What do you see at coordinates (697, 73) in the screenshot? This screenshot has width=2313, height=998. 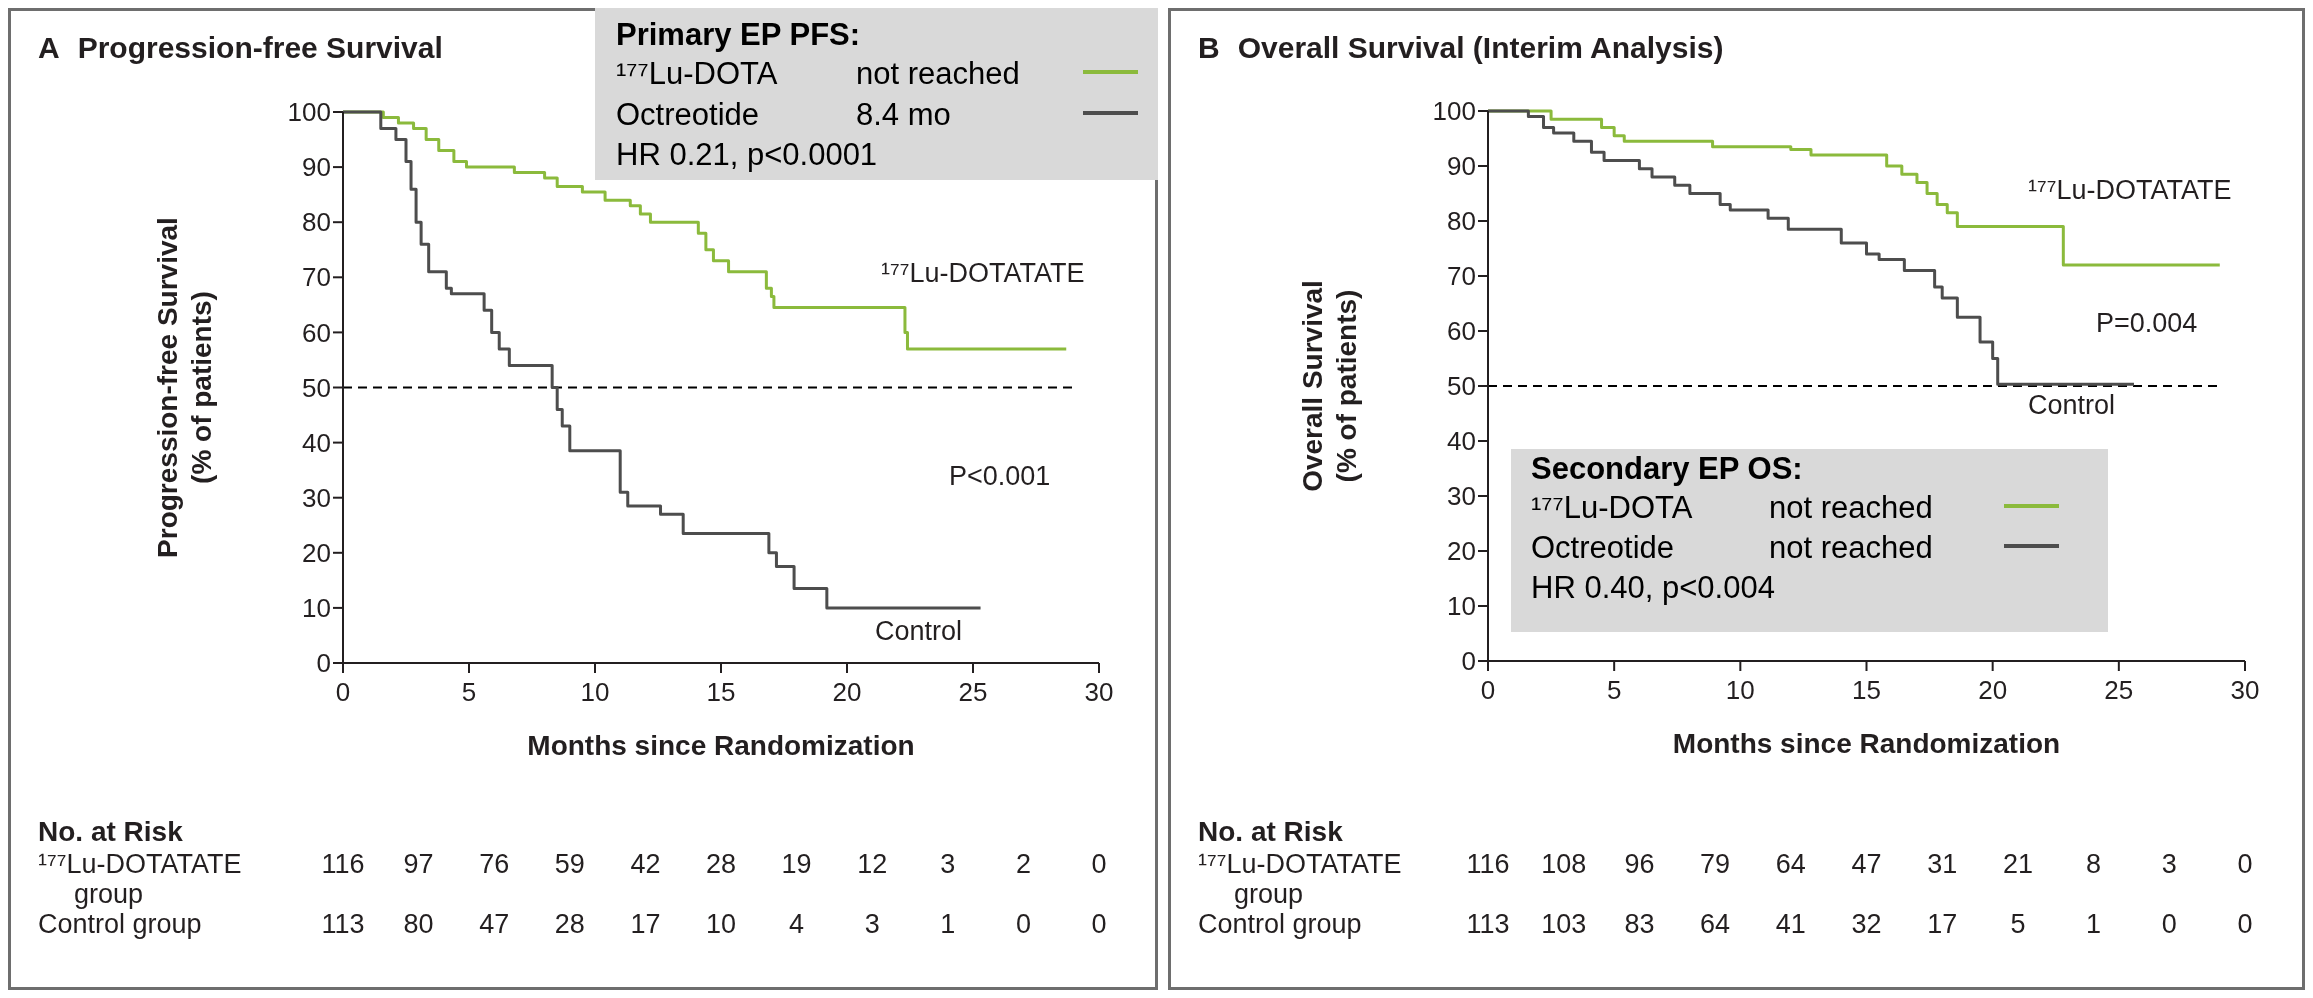 I see `text: ¹⁷⁷Lu-DOTA` at bounding box center [697, 73].